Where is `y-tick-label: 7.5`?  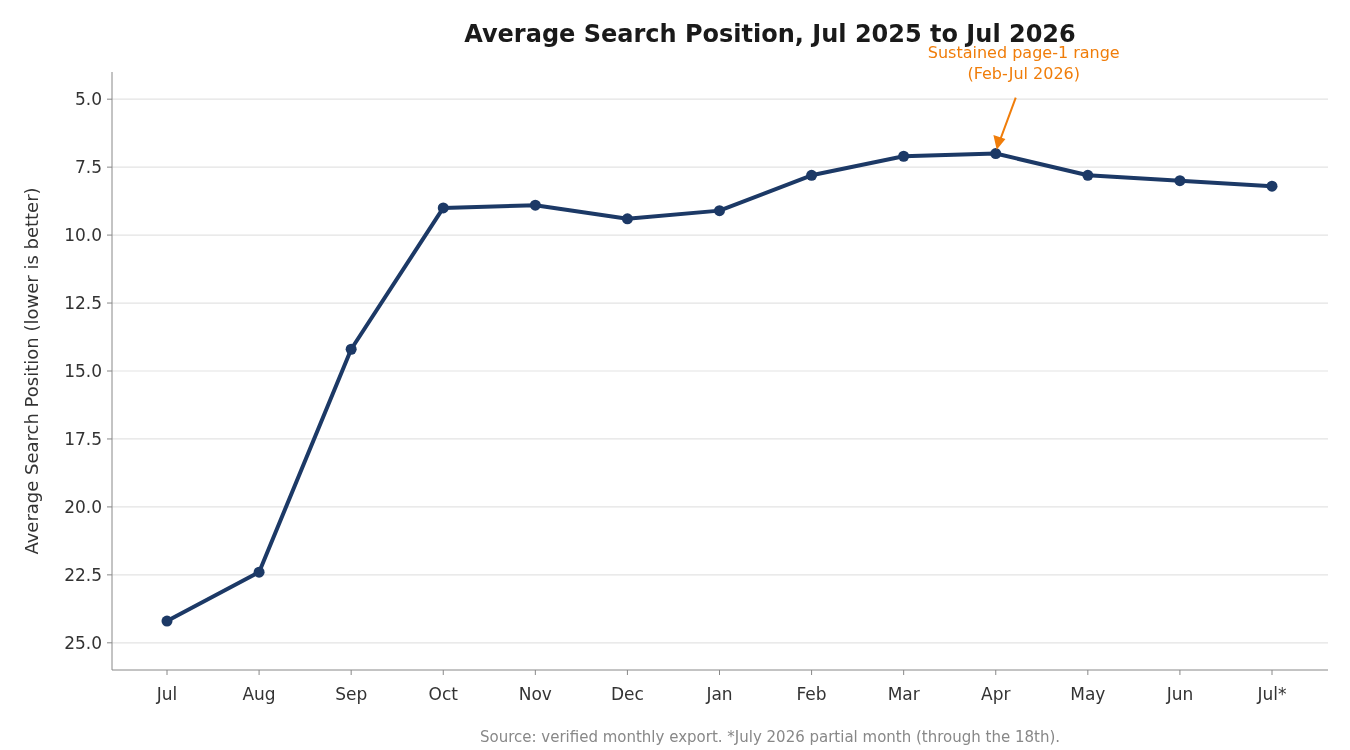 y-tick-label: 7.5 is located at coordinates (88, 167).